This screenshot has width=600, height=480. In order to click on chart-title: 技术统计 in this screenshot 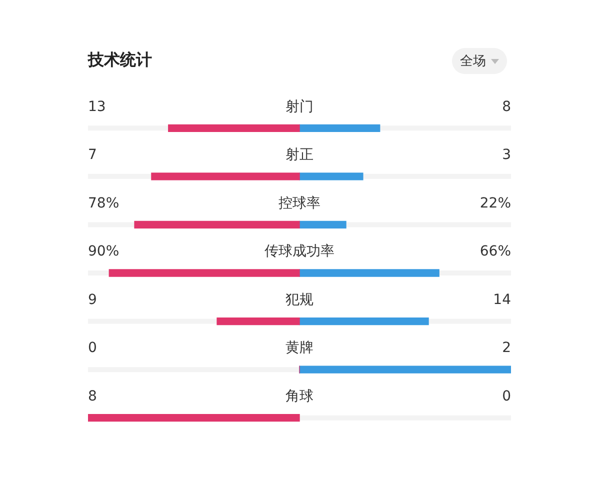, I will do `click(120, 60)`.